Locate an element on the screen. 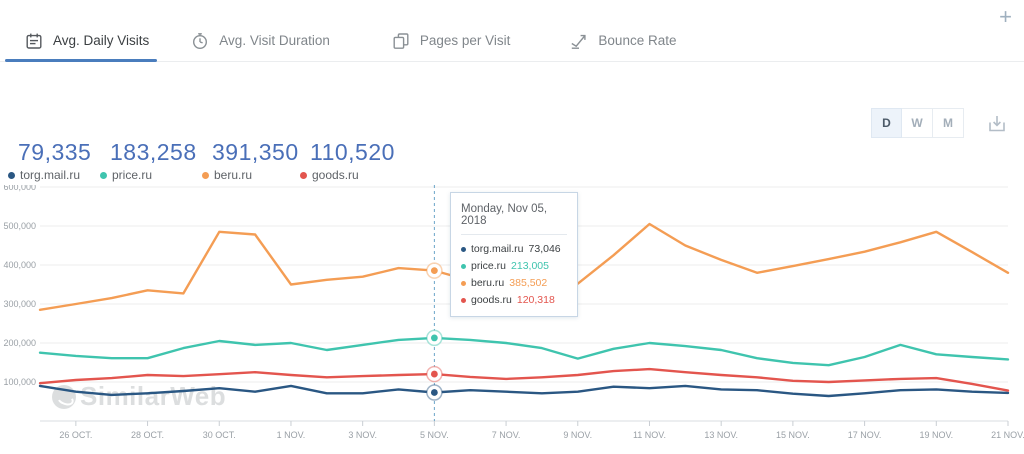  clock-icon is located at coordinates (200, 41).